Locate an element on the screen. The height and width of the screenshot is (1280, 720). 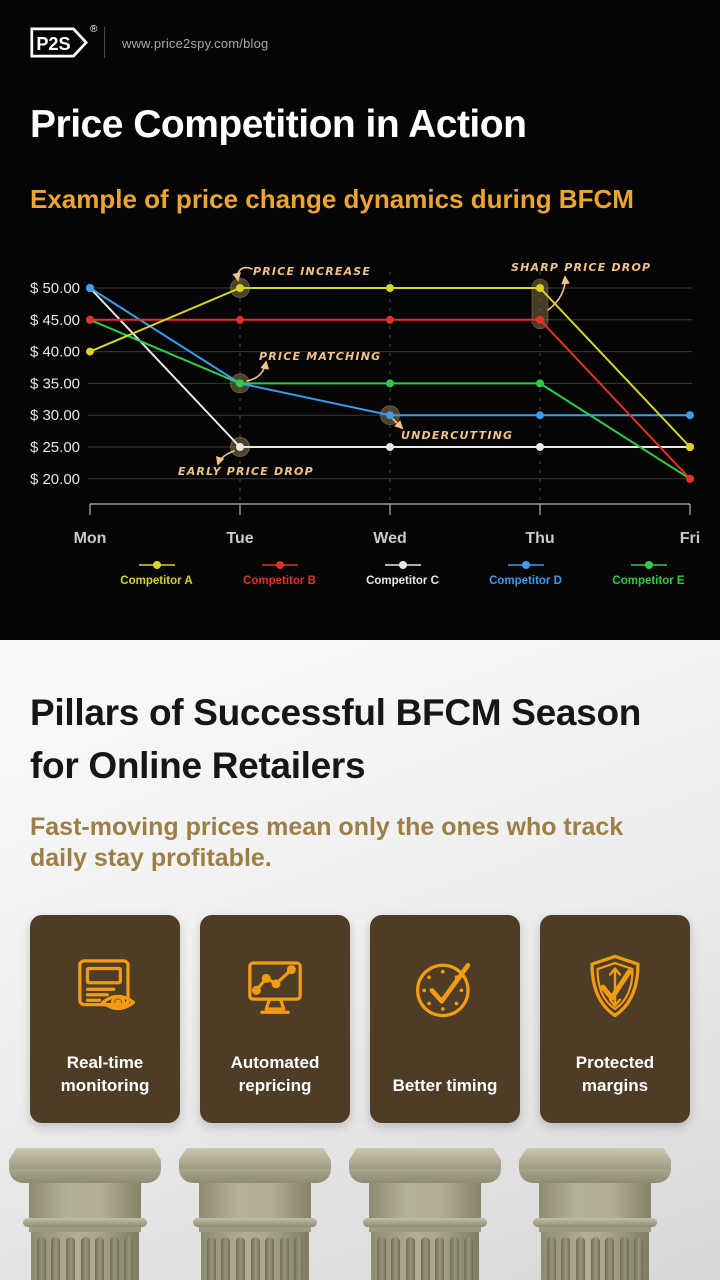
shield-check-icon is located at coordinates (615, 986).